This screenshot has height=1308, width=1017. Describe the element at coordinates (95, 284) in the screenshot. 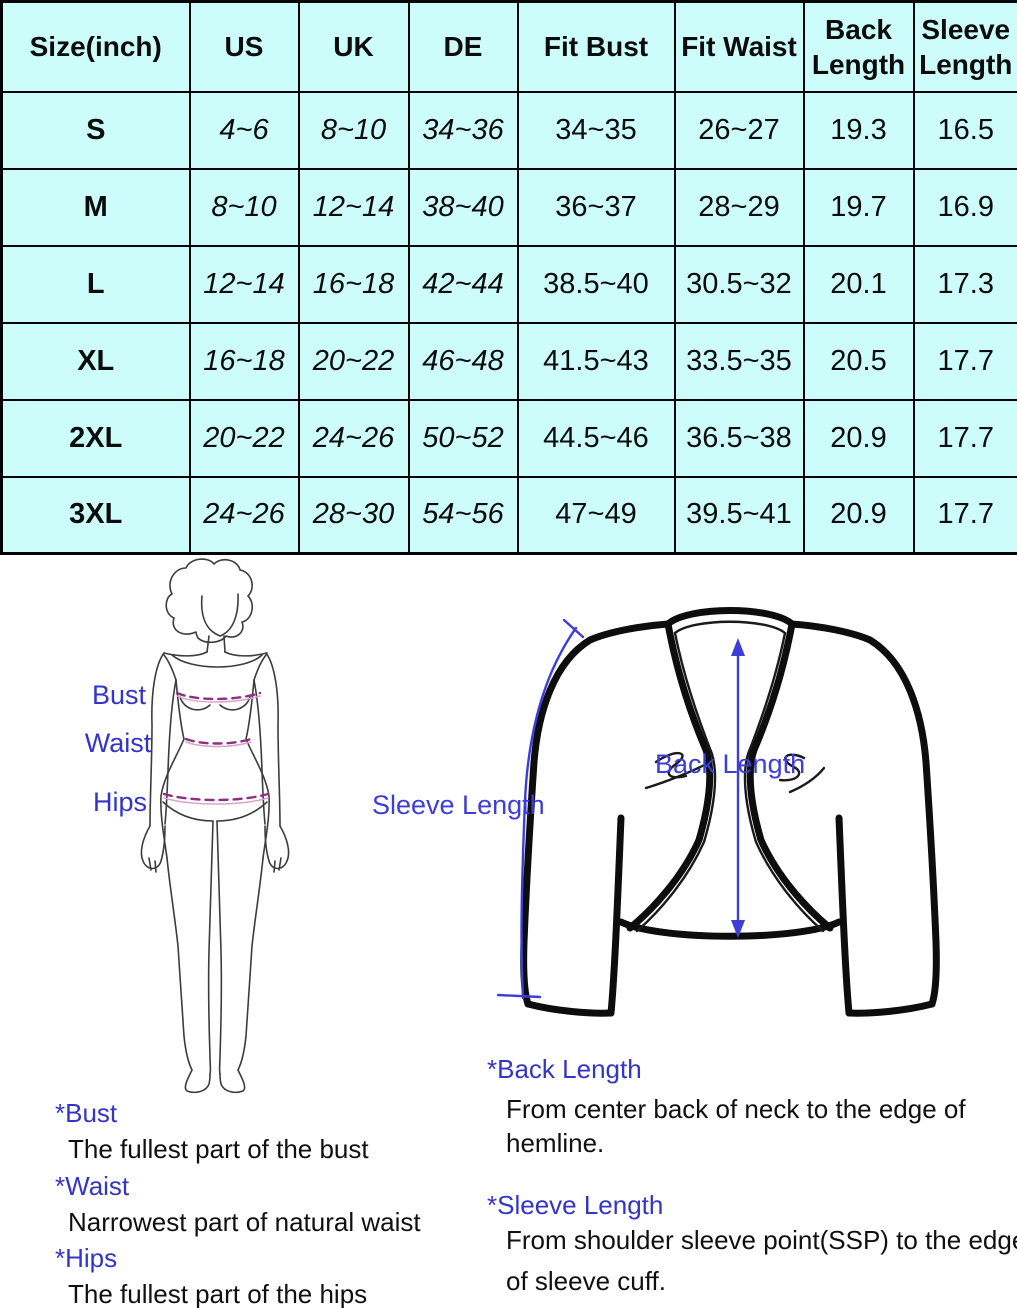

I see `table-cell: L` at that location.